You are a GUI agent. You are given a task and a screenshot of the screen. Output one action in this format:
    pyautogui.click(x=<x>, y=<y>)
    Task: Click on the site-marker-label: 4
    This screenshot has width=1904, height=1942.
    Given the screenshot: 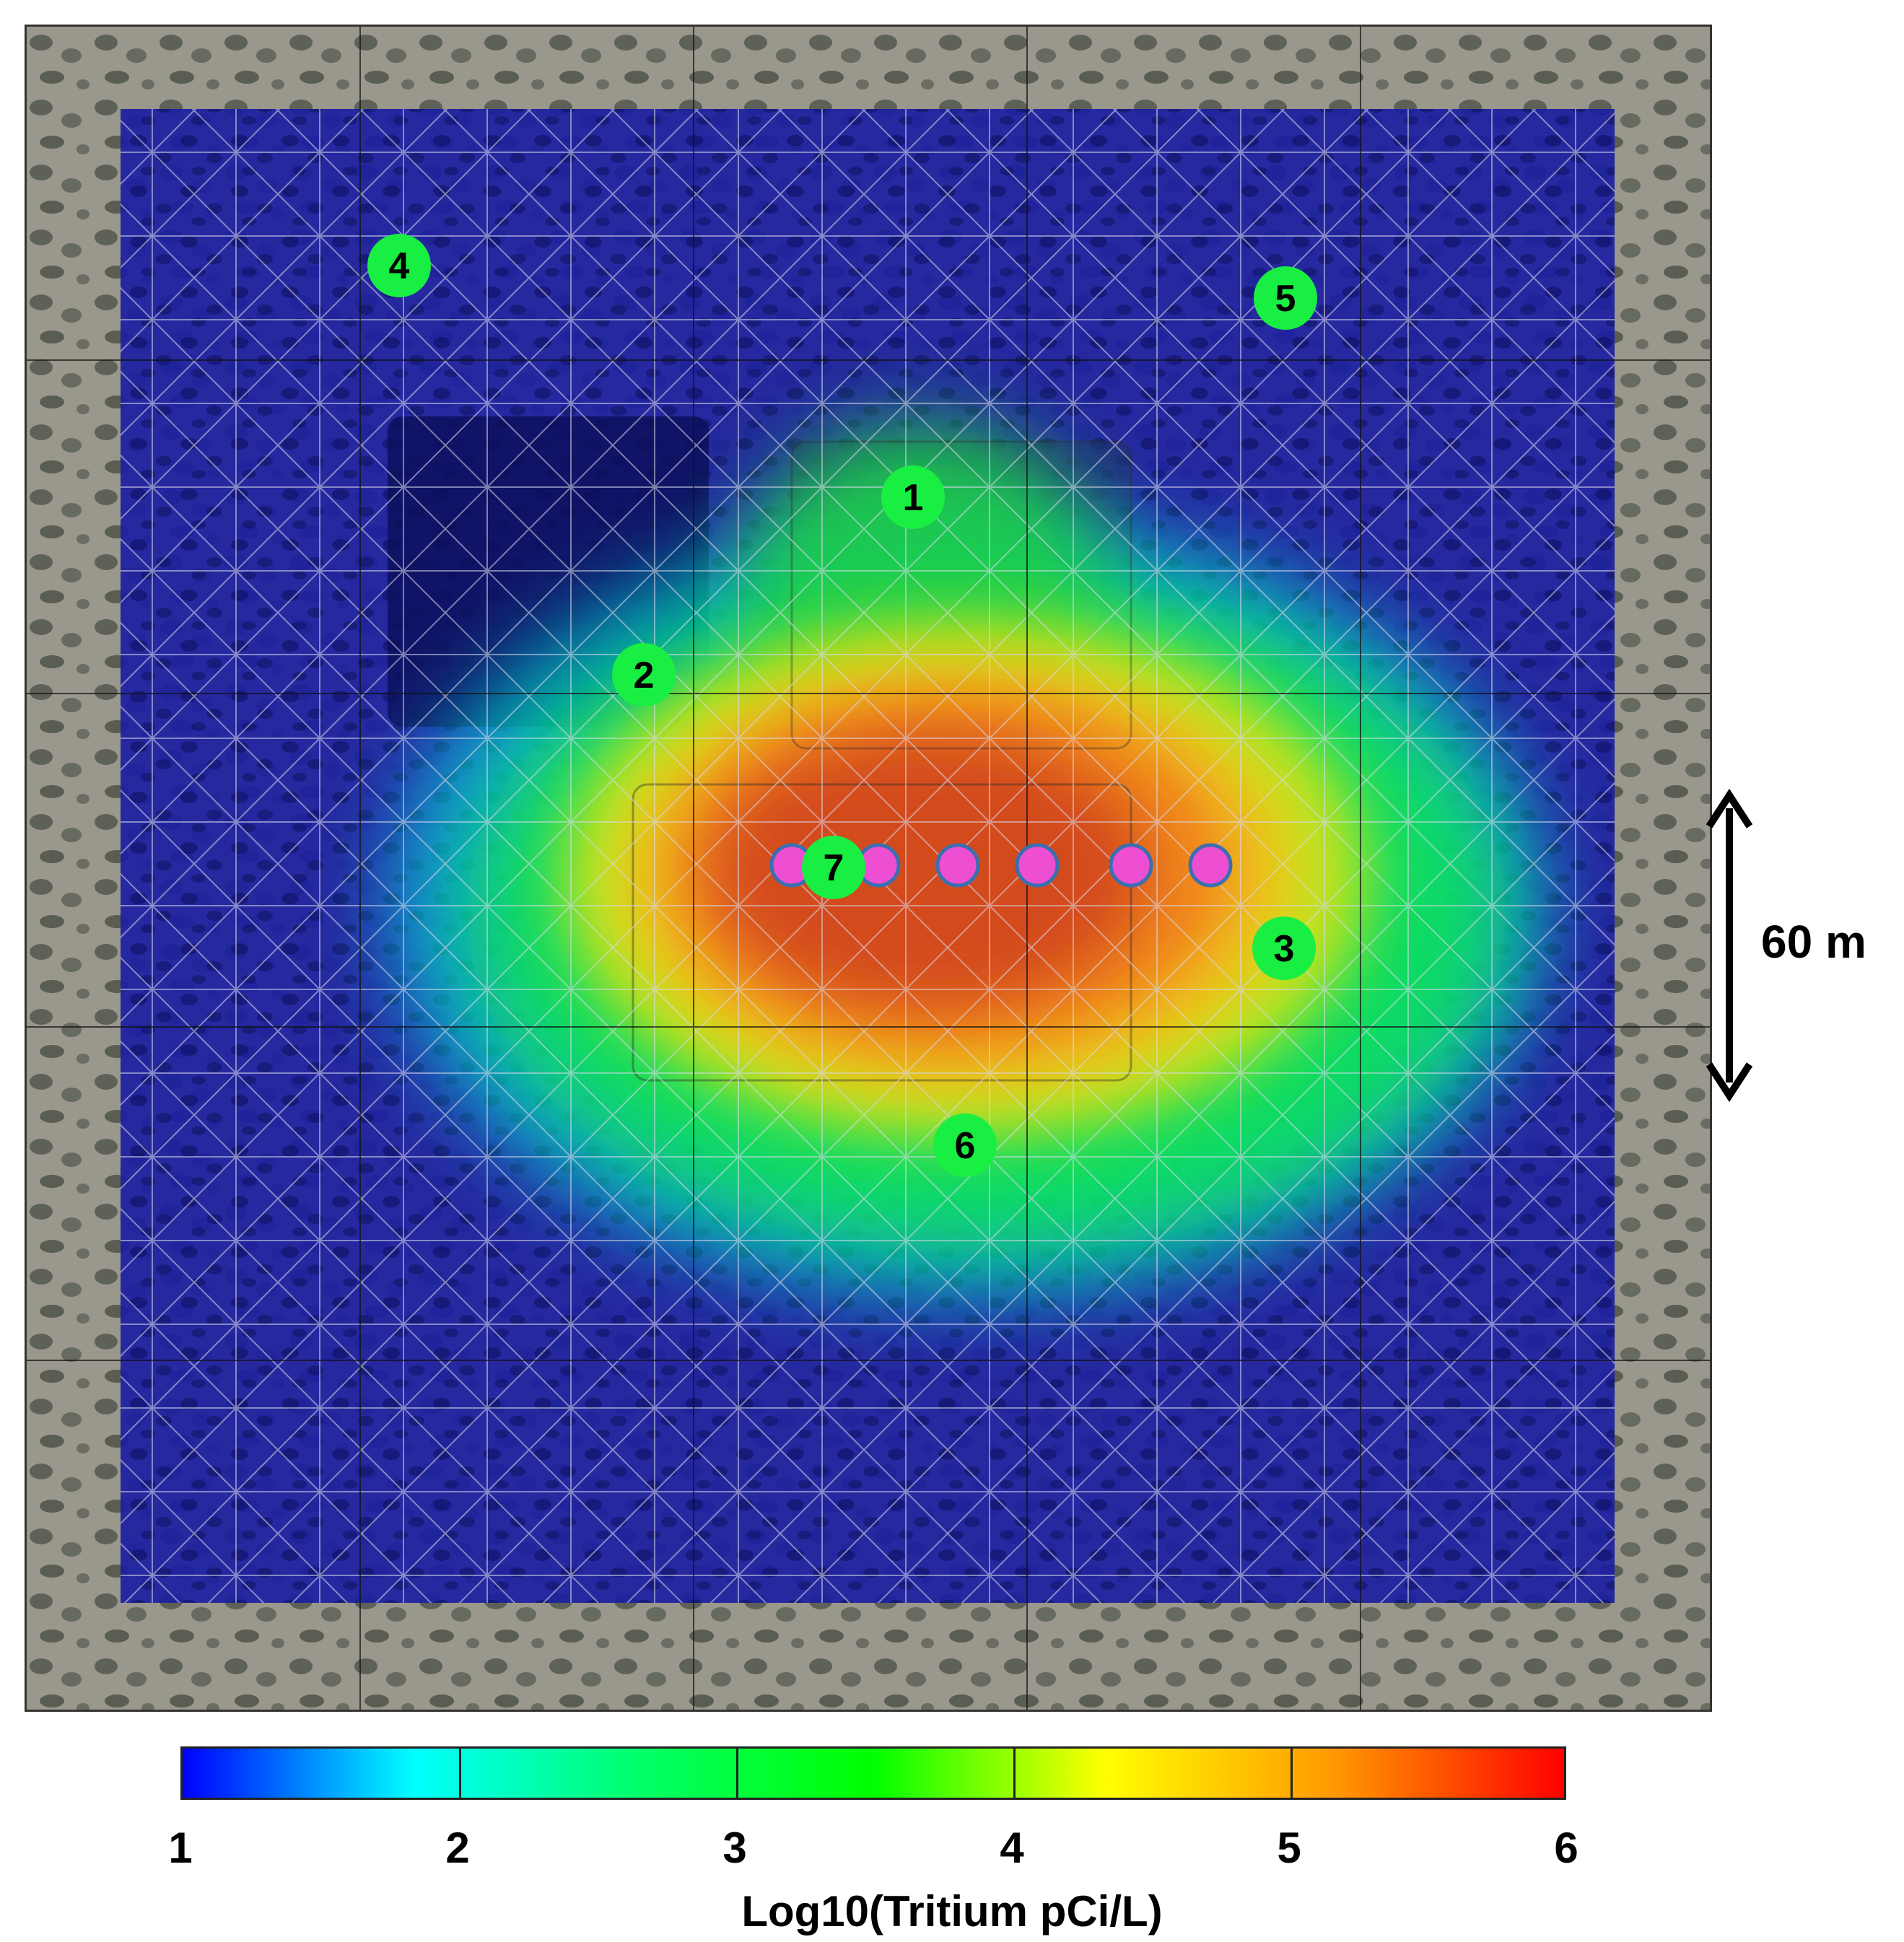 What is the action you would take?
    pyautogui.click(x=399, y=266)
    